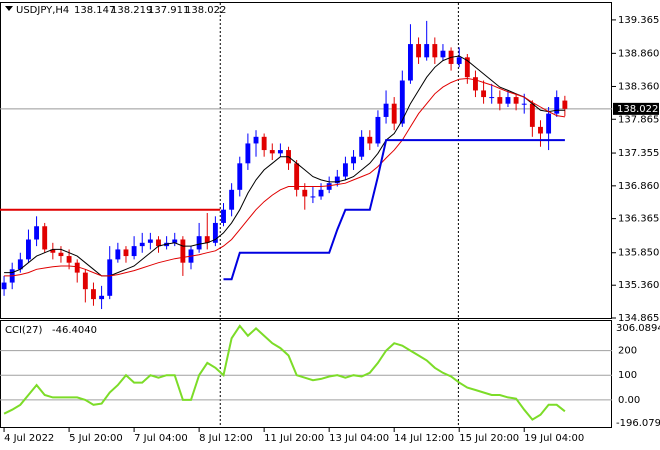  Describe the element at coordinates (627, 351) in the screenshot. I see `cci-tick-label: 200` at that location.